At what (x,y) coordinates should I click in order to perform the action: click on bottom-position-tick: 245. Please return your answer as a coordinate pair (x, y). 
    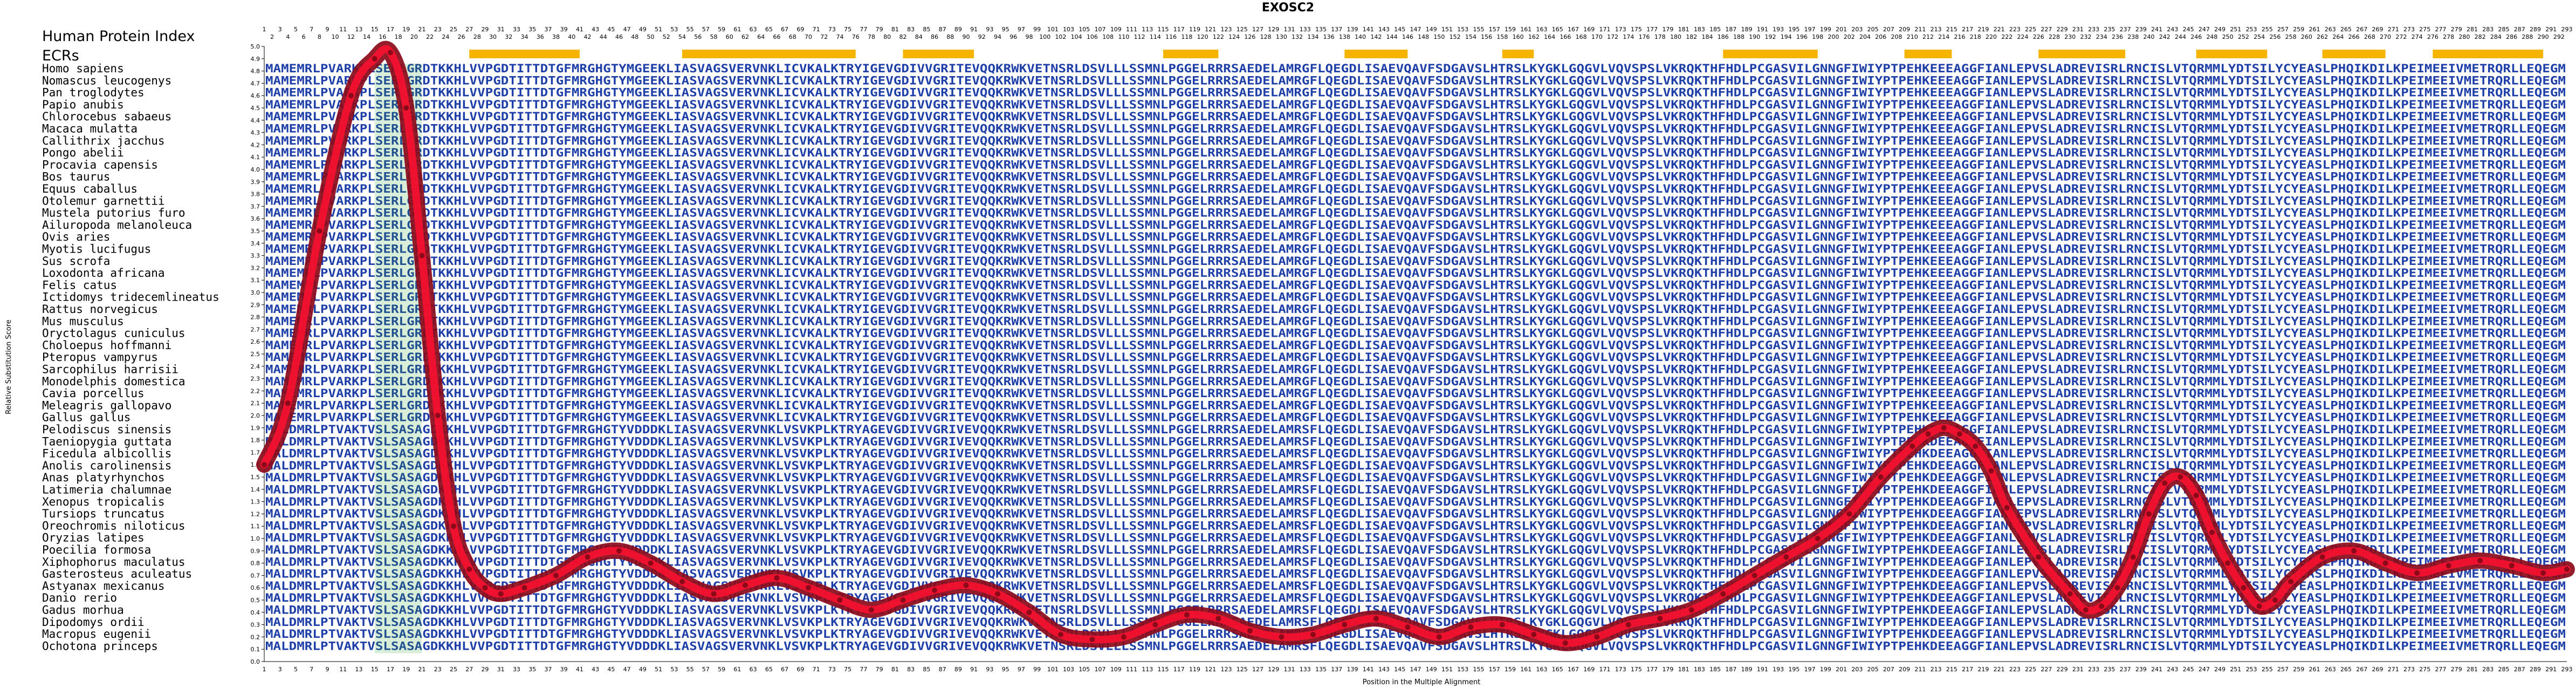
    Looking at the image, I should click on (2188, 669).